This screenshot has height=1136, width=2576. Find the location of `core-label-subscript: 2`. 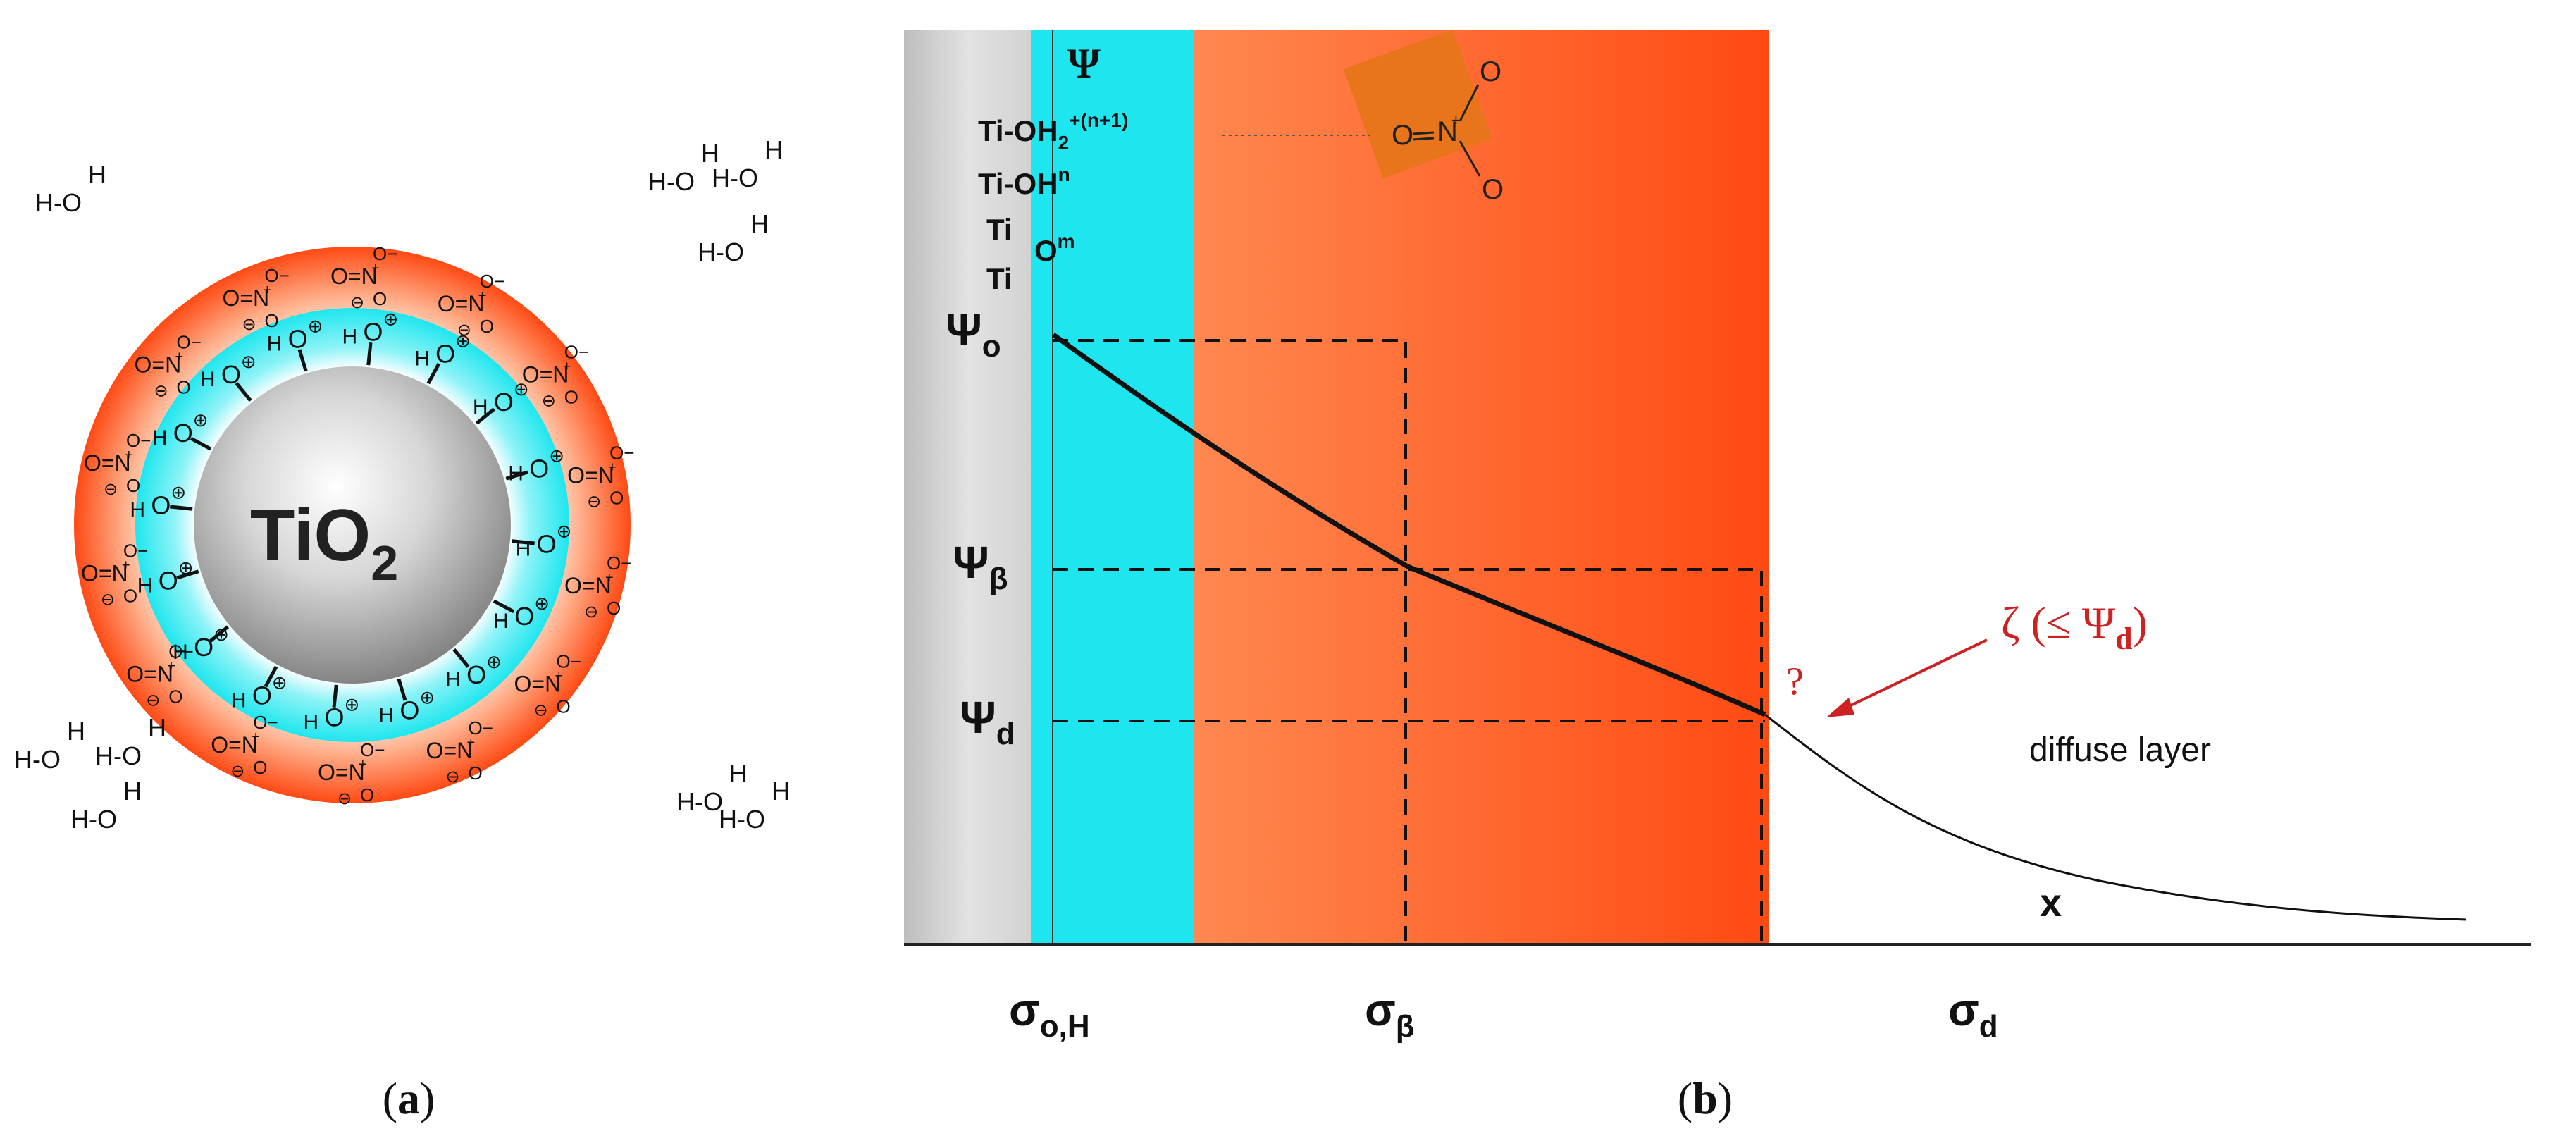

core-label-subscript: 2 is located at coordinates (384, 563).